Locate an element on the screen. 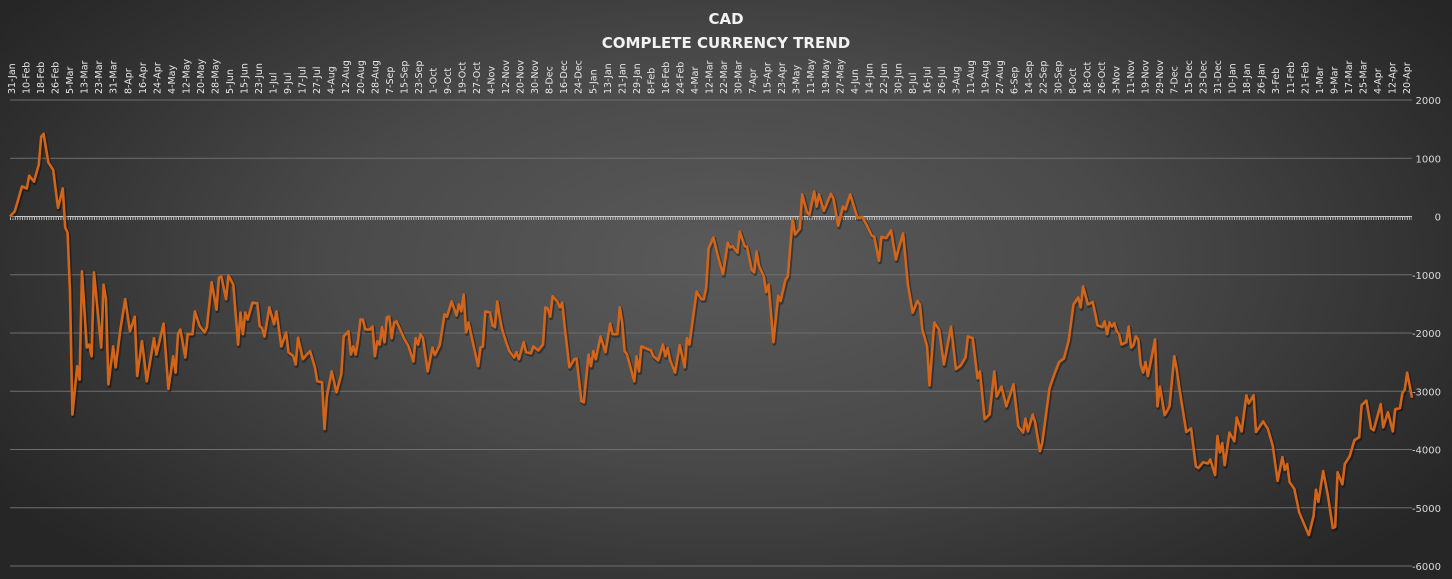 This screenshot has width=1452, height=579. x-tick-label: 13-Jan is located at coordinates (608, 78).